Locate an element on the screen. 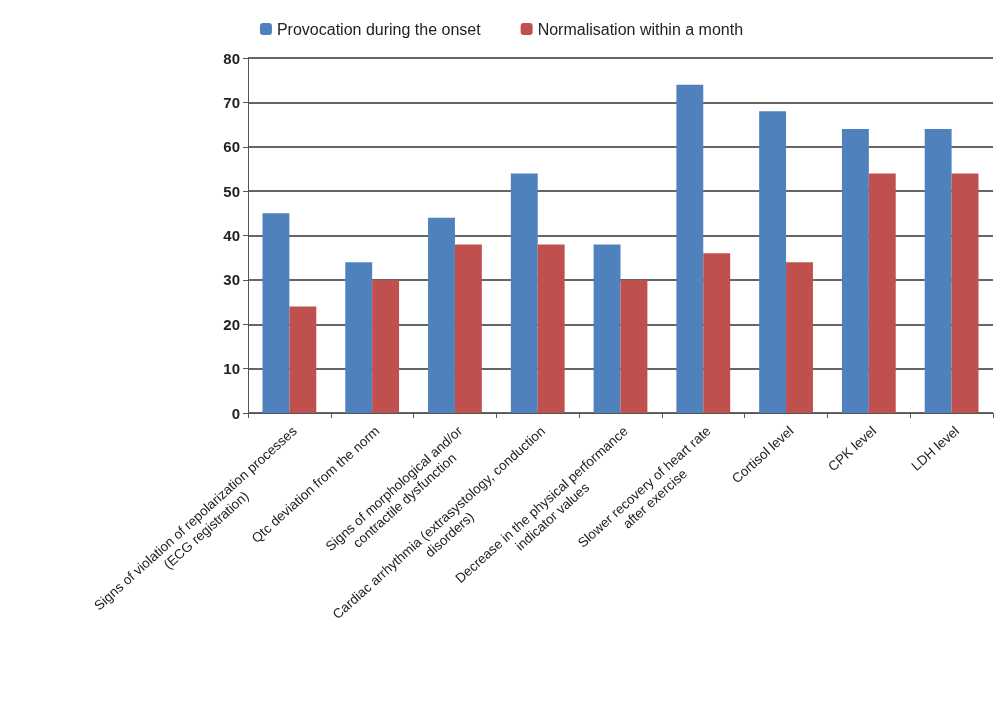 This screenshot has height=714, width=1003. y-tick-label: 60 is located at coordinates (231, 147).